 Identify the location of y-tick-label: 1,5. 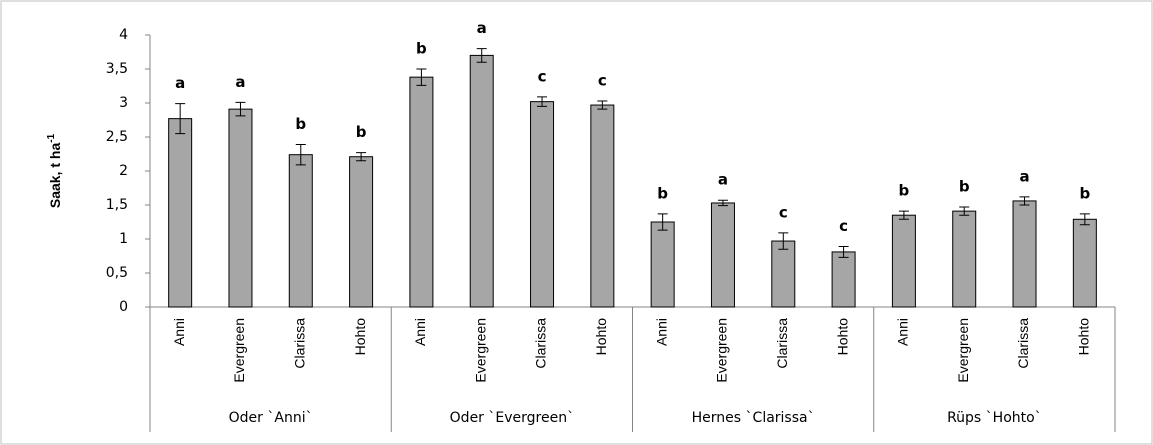
(117, 205).